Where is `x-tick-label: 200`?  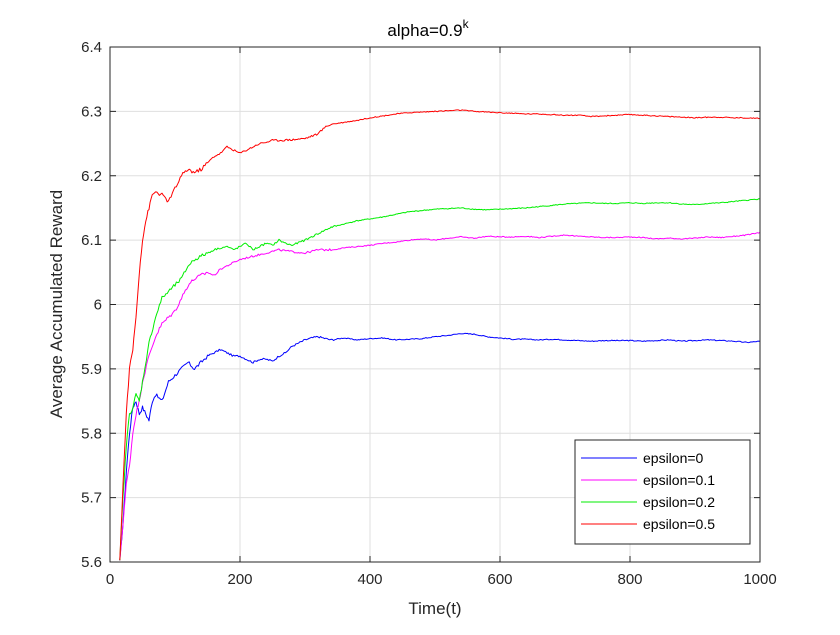
x-tick-label: 200 is located at coordinates (239, 579).